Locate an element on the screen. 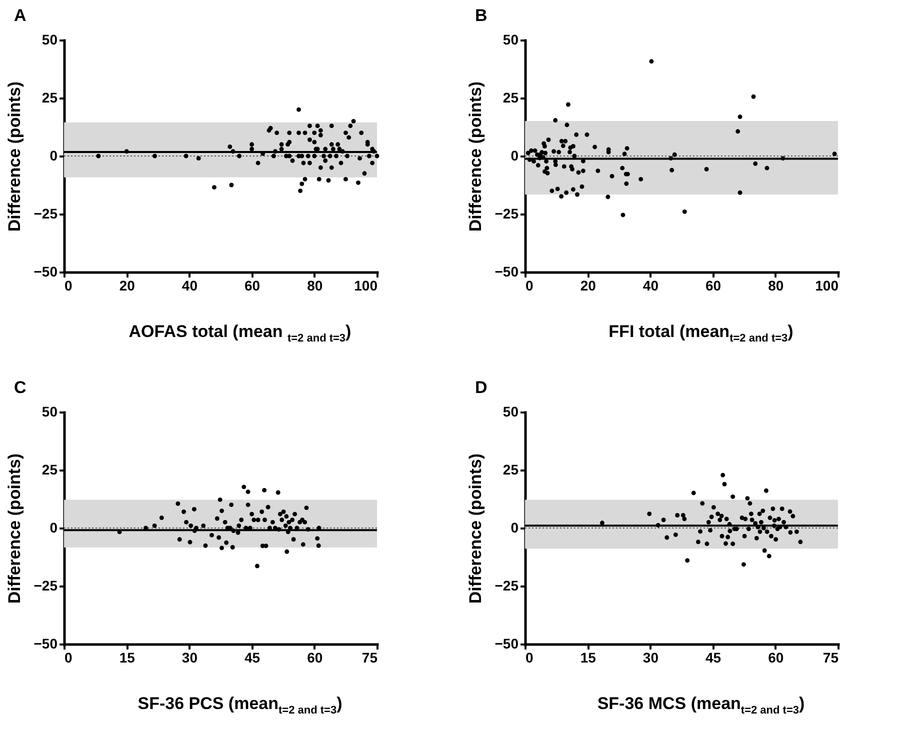  chart-title: C is located at coordinates (20, 388).